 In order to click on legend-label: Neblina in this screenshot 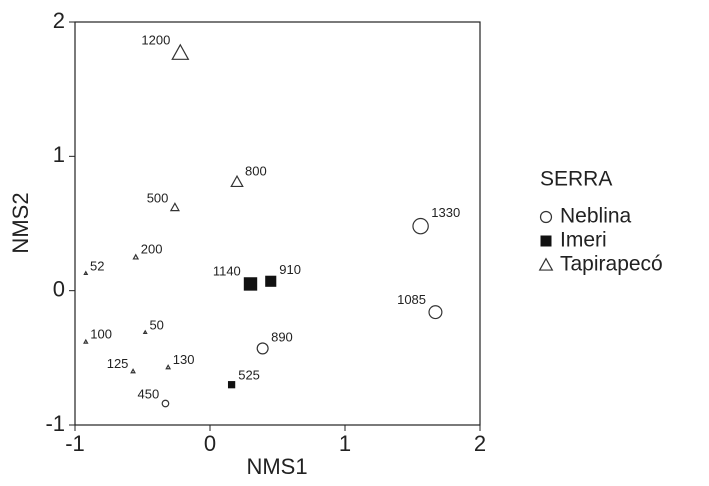, I will do `click(596, 216)`.